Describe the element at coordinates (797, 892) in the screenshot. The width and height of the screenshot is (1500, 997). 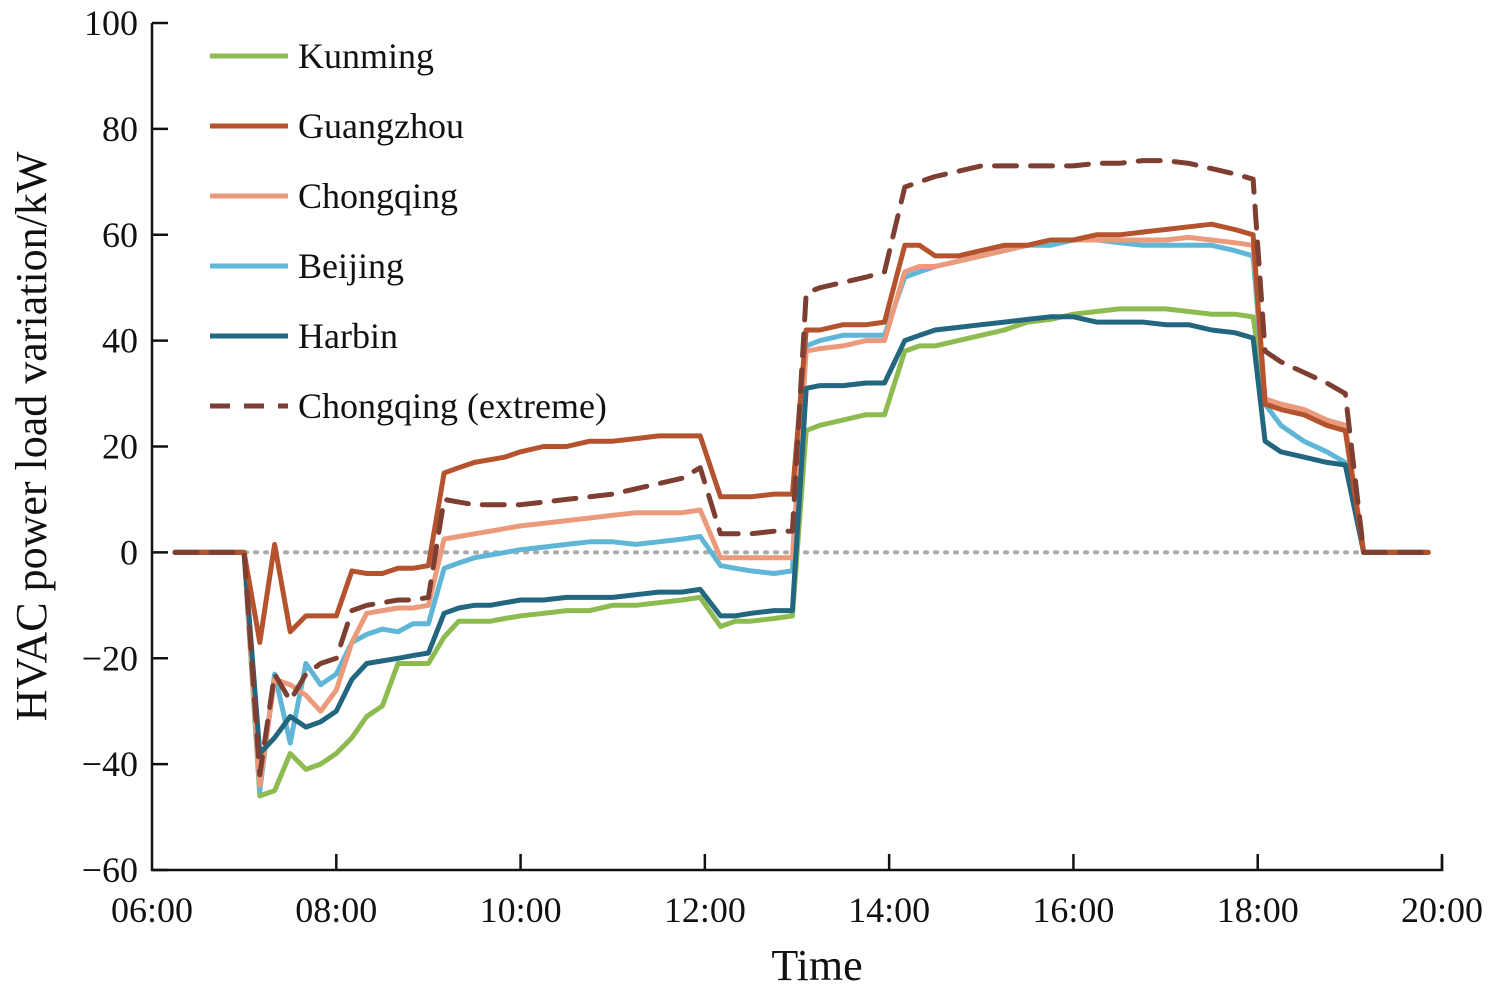
I see `x-axis-ticks: 06:00 08:00 10:00 12:00 14:00 16:00 18:00 20:00` at that location.